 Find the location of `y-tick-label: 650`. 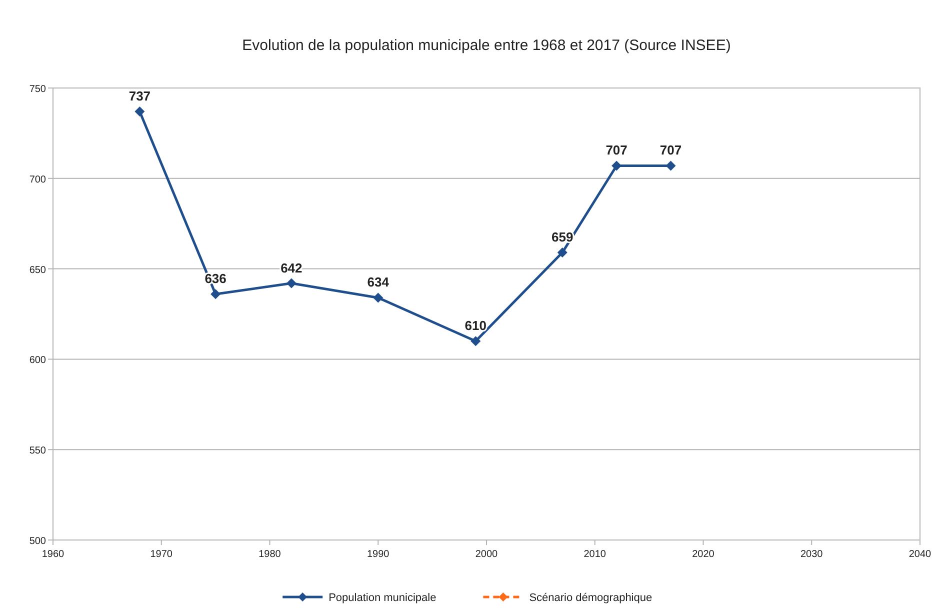

y-tick-label: 650 is located at coordinates (37, 270).